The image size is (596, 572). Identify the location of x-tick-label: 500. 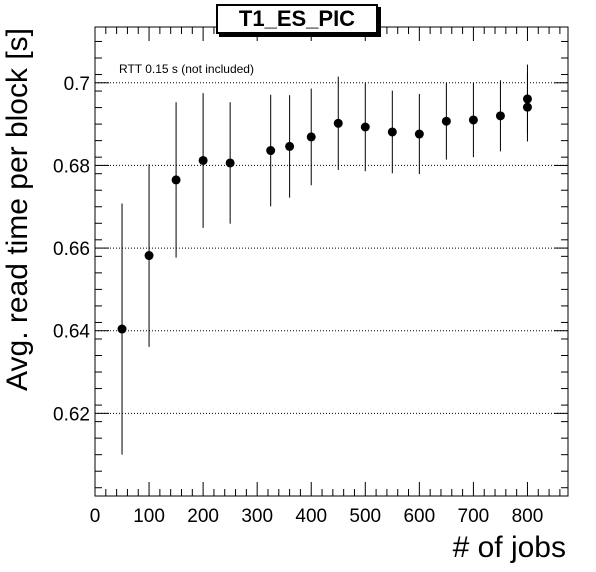
(365, 516).